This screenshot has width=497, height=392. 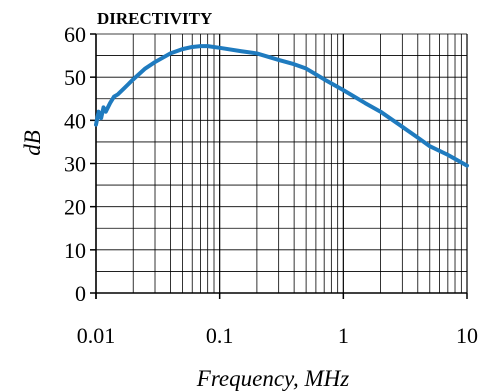 What do you see at coordinates (96, 335) in the screenshot?
I see `x-tick-label: 0.01` at bounding box center [96, 335].